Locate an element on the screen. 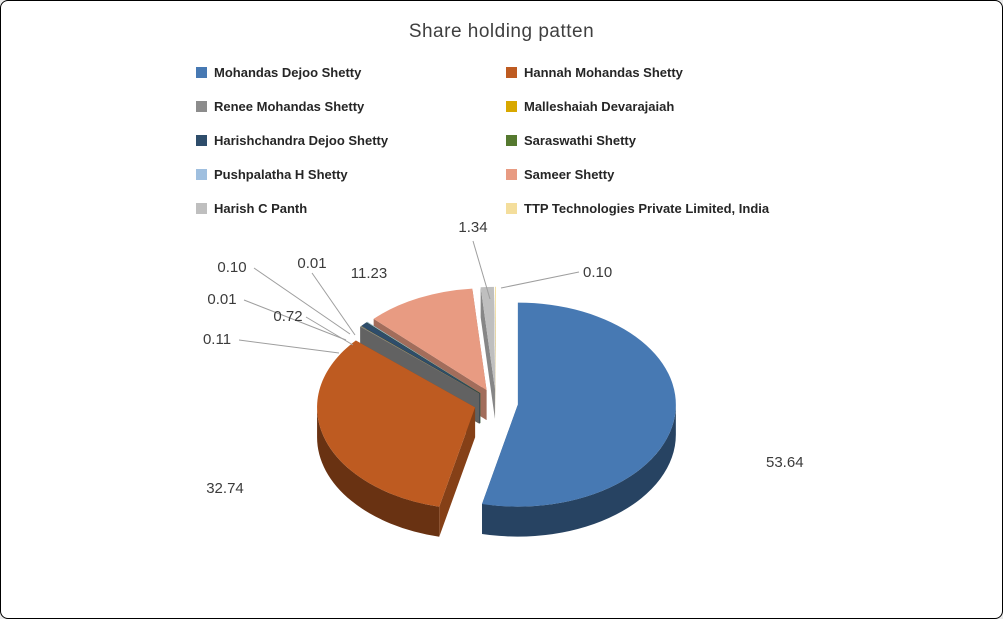 The width and height of the screenshot is (1003, 619). legend-swatch-hannah-mohandas-shetty is located at coordinates (511, 72).